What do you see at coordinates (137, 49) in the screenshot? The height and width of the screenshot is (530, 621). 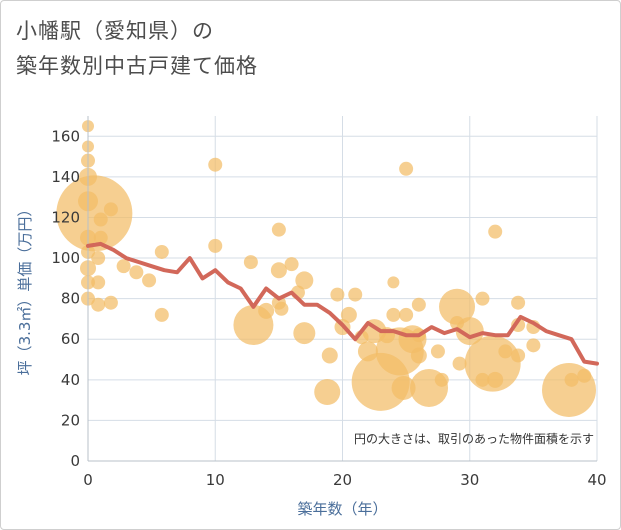 I see `chart-title: 小幡駅（愛知県）の 築年数別中古戸建て価格` at bounding box center [137, 49].